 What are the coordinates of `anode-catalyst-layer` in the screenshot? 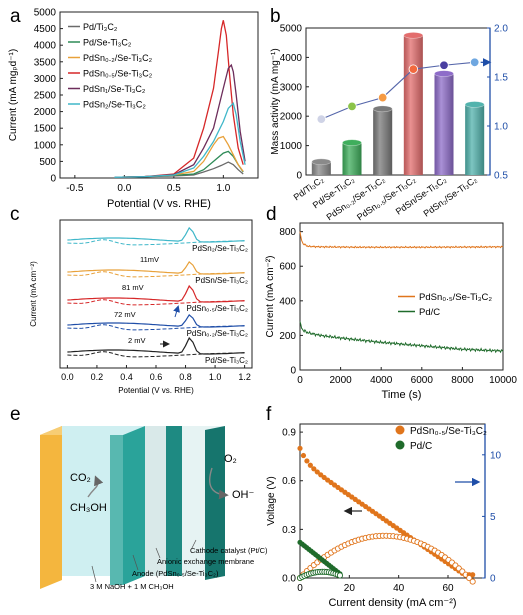 It's located at (134, 505).